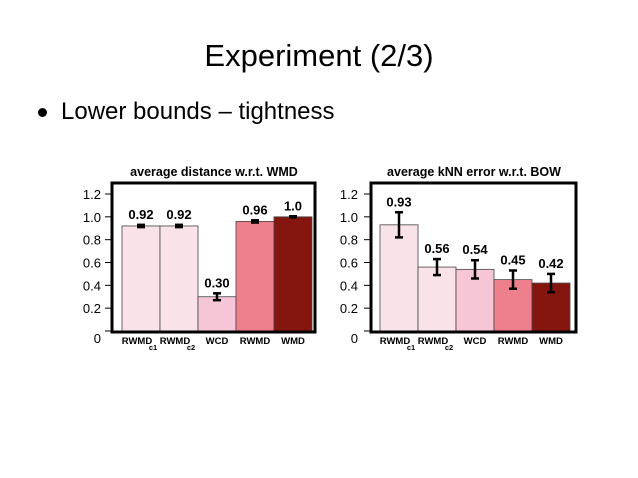 Image resolution: width=638 pixels, height=478 pixels. I want to click on bullet-dot, so click(42, 112).